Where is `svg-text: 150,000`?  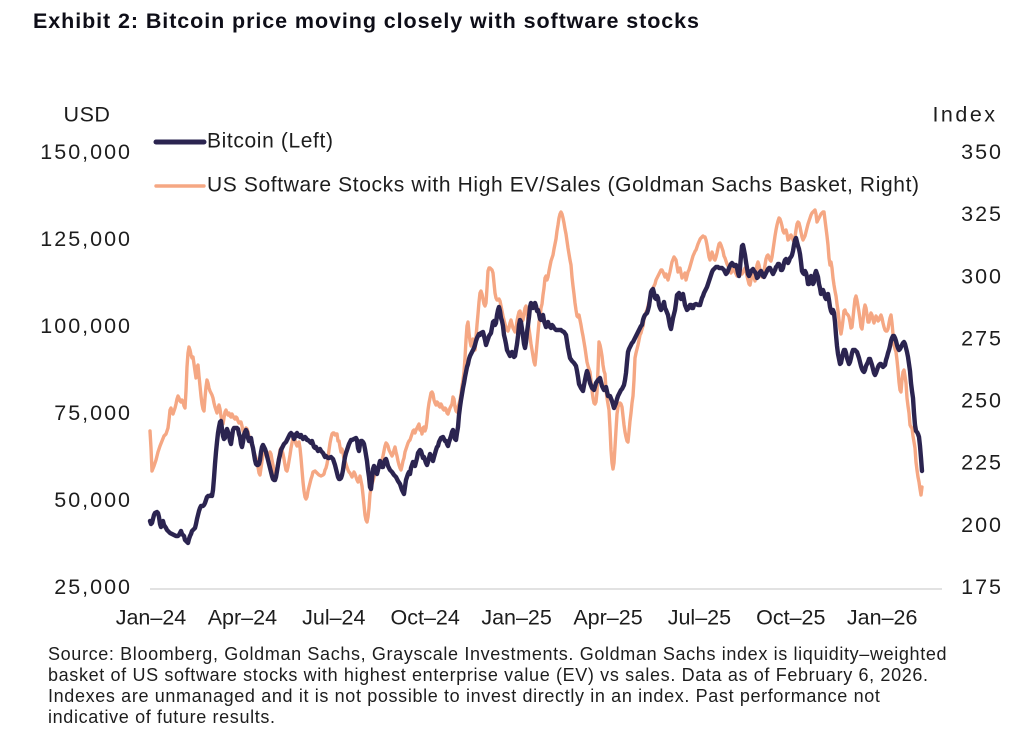
svg-text: 150,000 is located at coordinates (86, 152).